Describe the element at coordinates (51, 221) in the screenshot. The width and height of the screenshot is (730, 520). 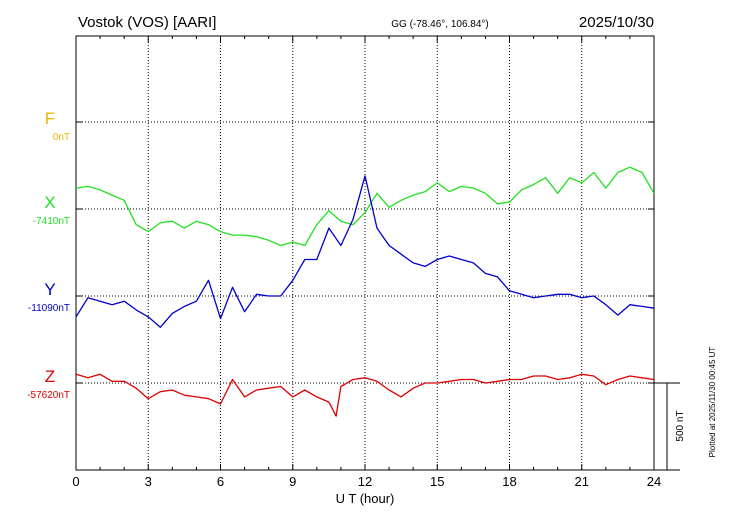
I see `series-baseline-x: -7410nT` at that location.